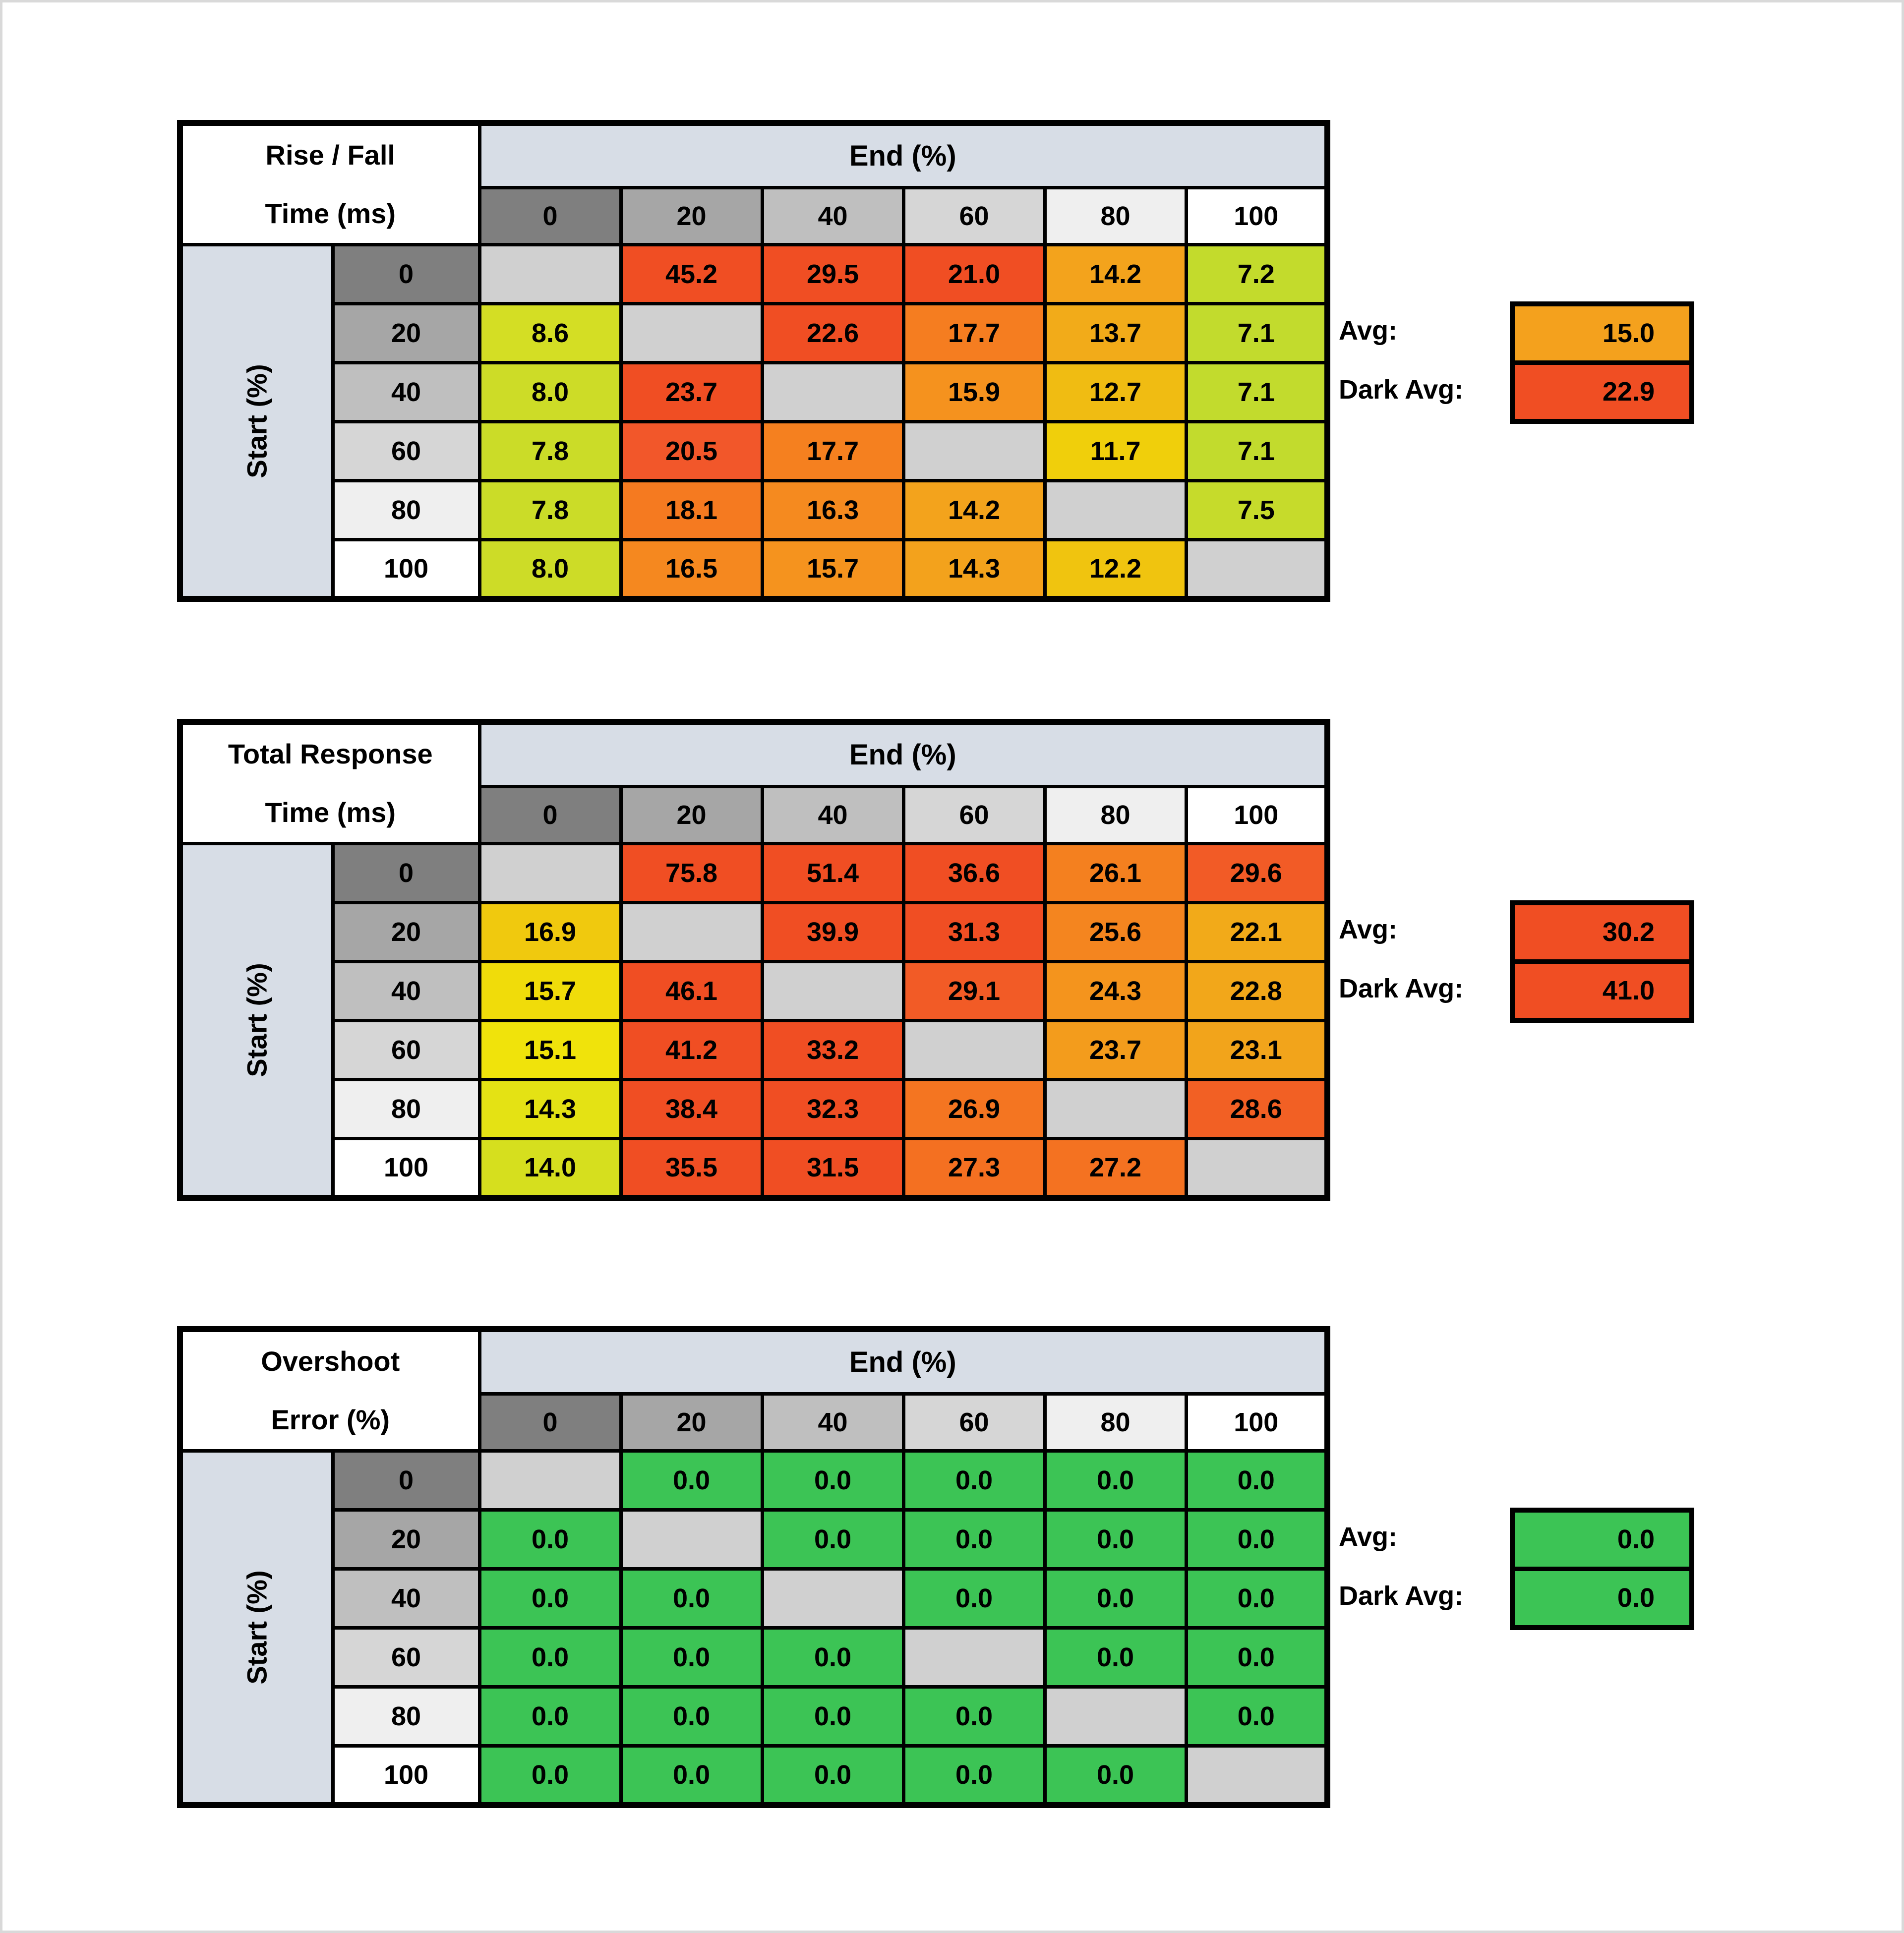  Describe the element at coordinates (974, 274) in the screenshot. I see `data-cell: 21.0` at that location.